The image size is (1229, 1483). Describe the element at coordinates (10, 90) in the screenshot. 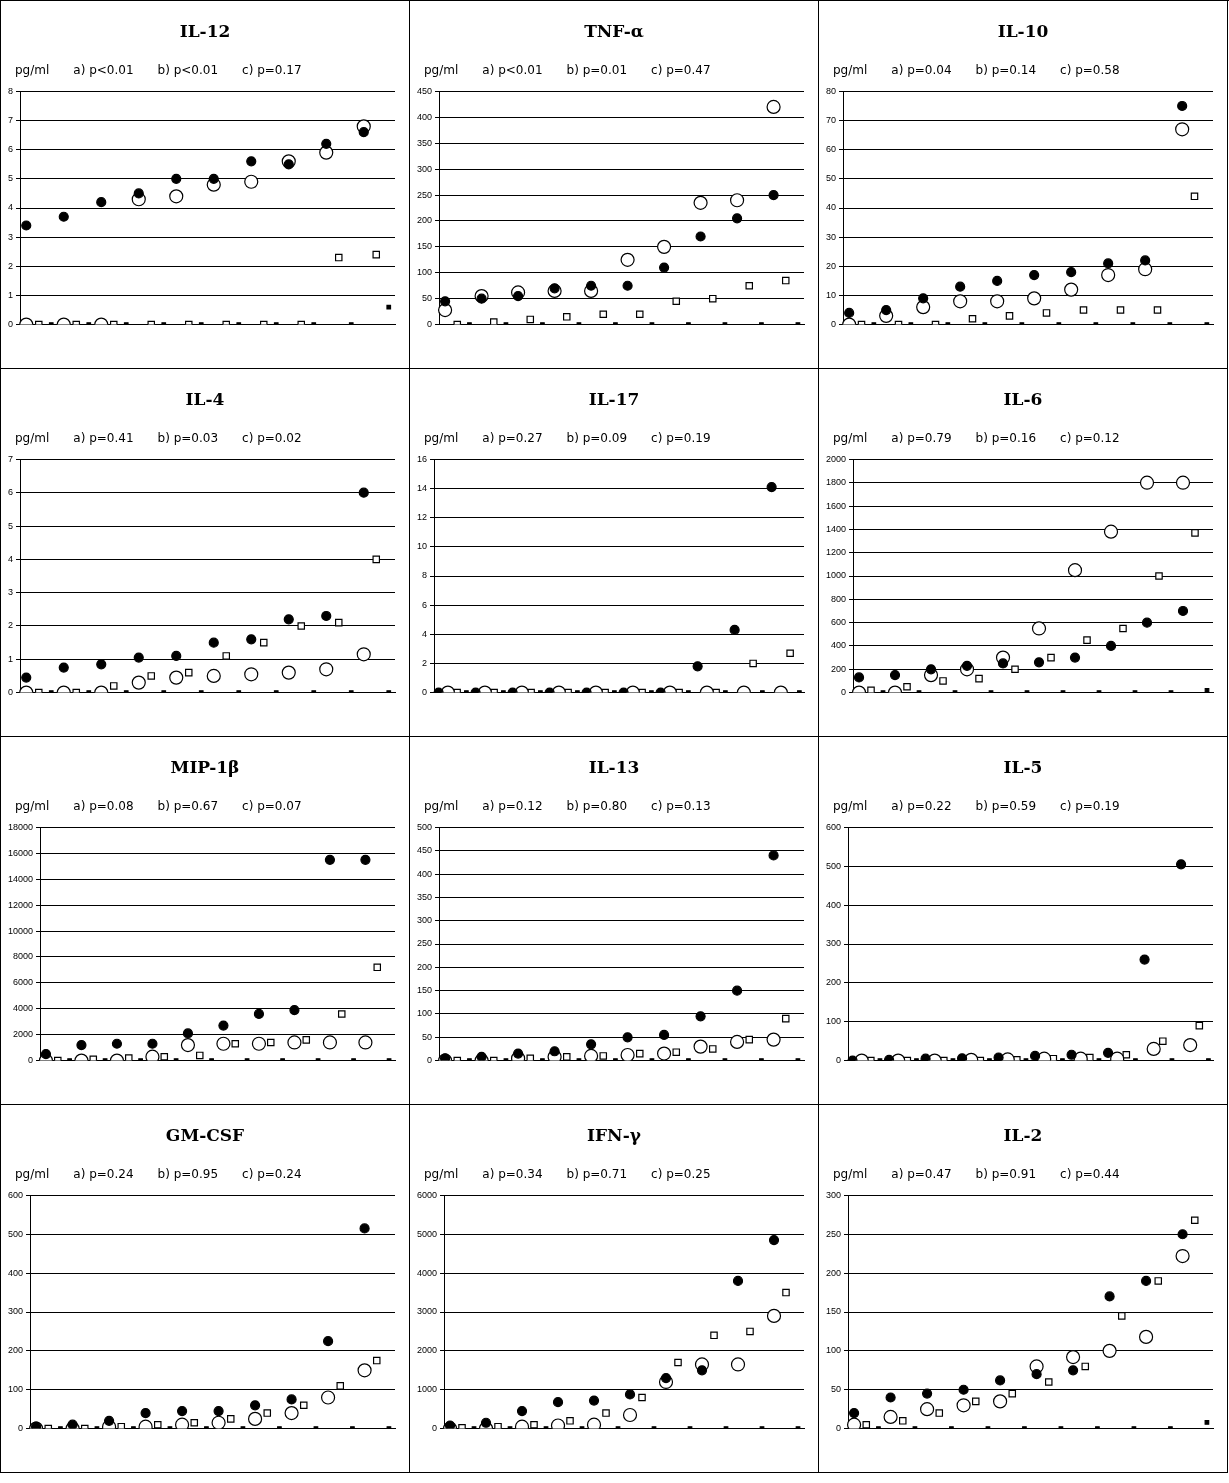

I see `y-tick-label: 8` at that location.